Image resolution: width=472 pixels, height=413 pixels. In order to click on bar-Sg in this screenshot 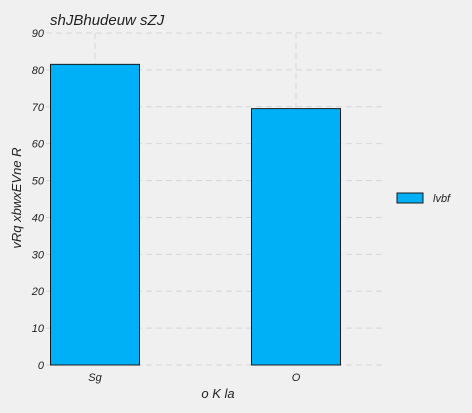, I will do `click(95, 214)`.